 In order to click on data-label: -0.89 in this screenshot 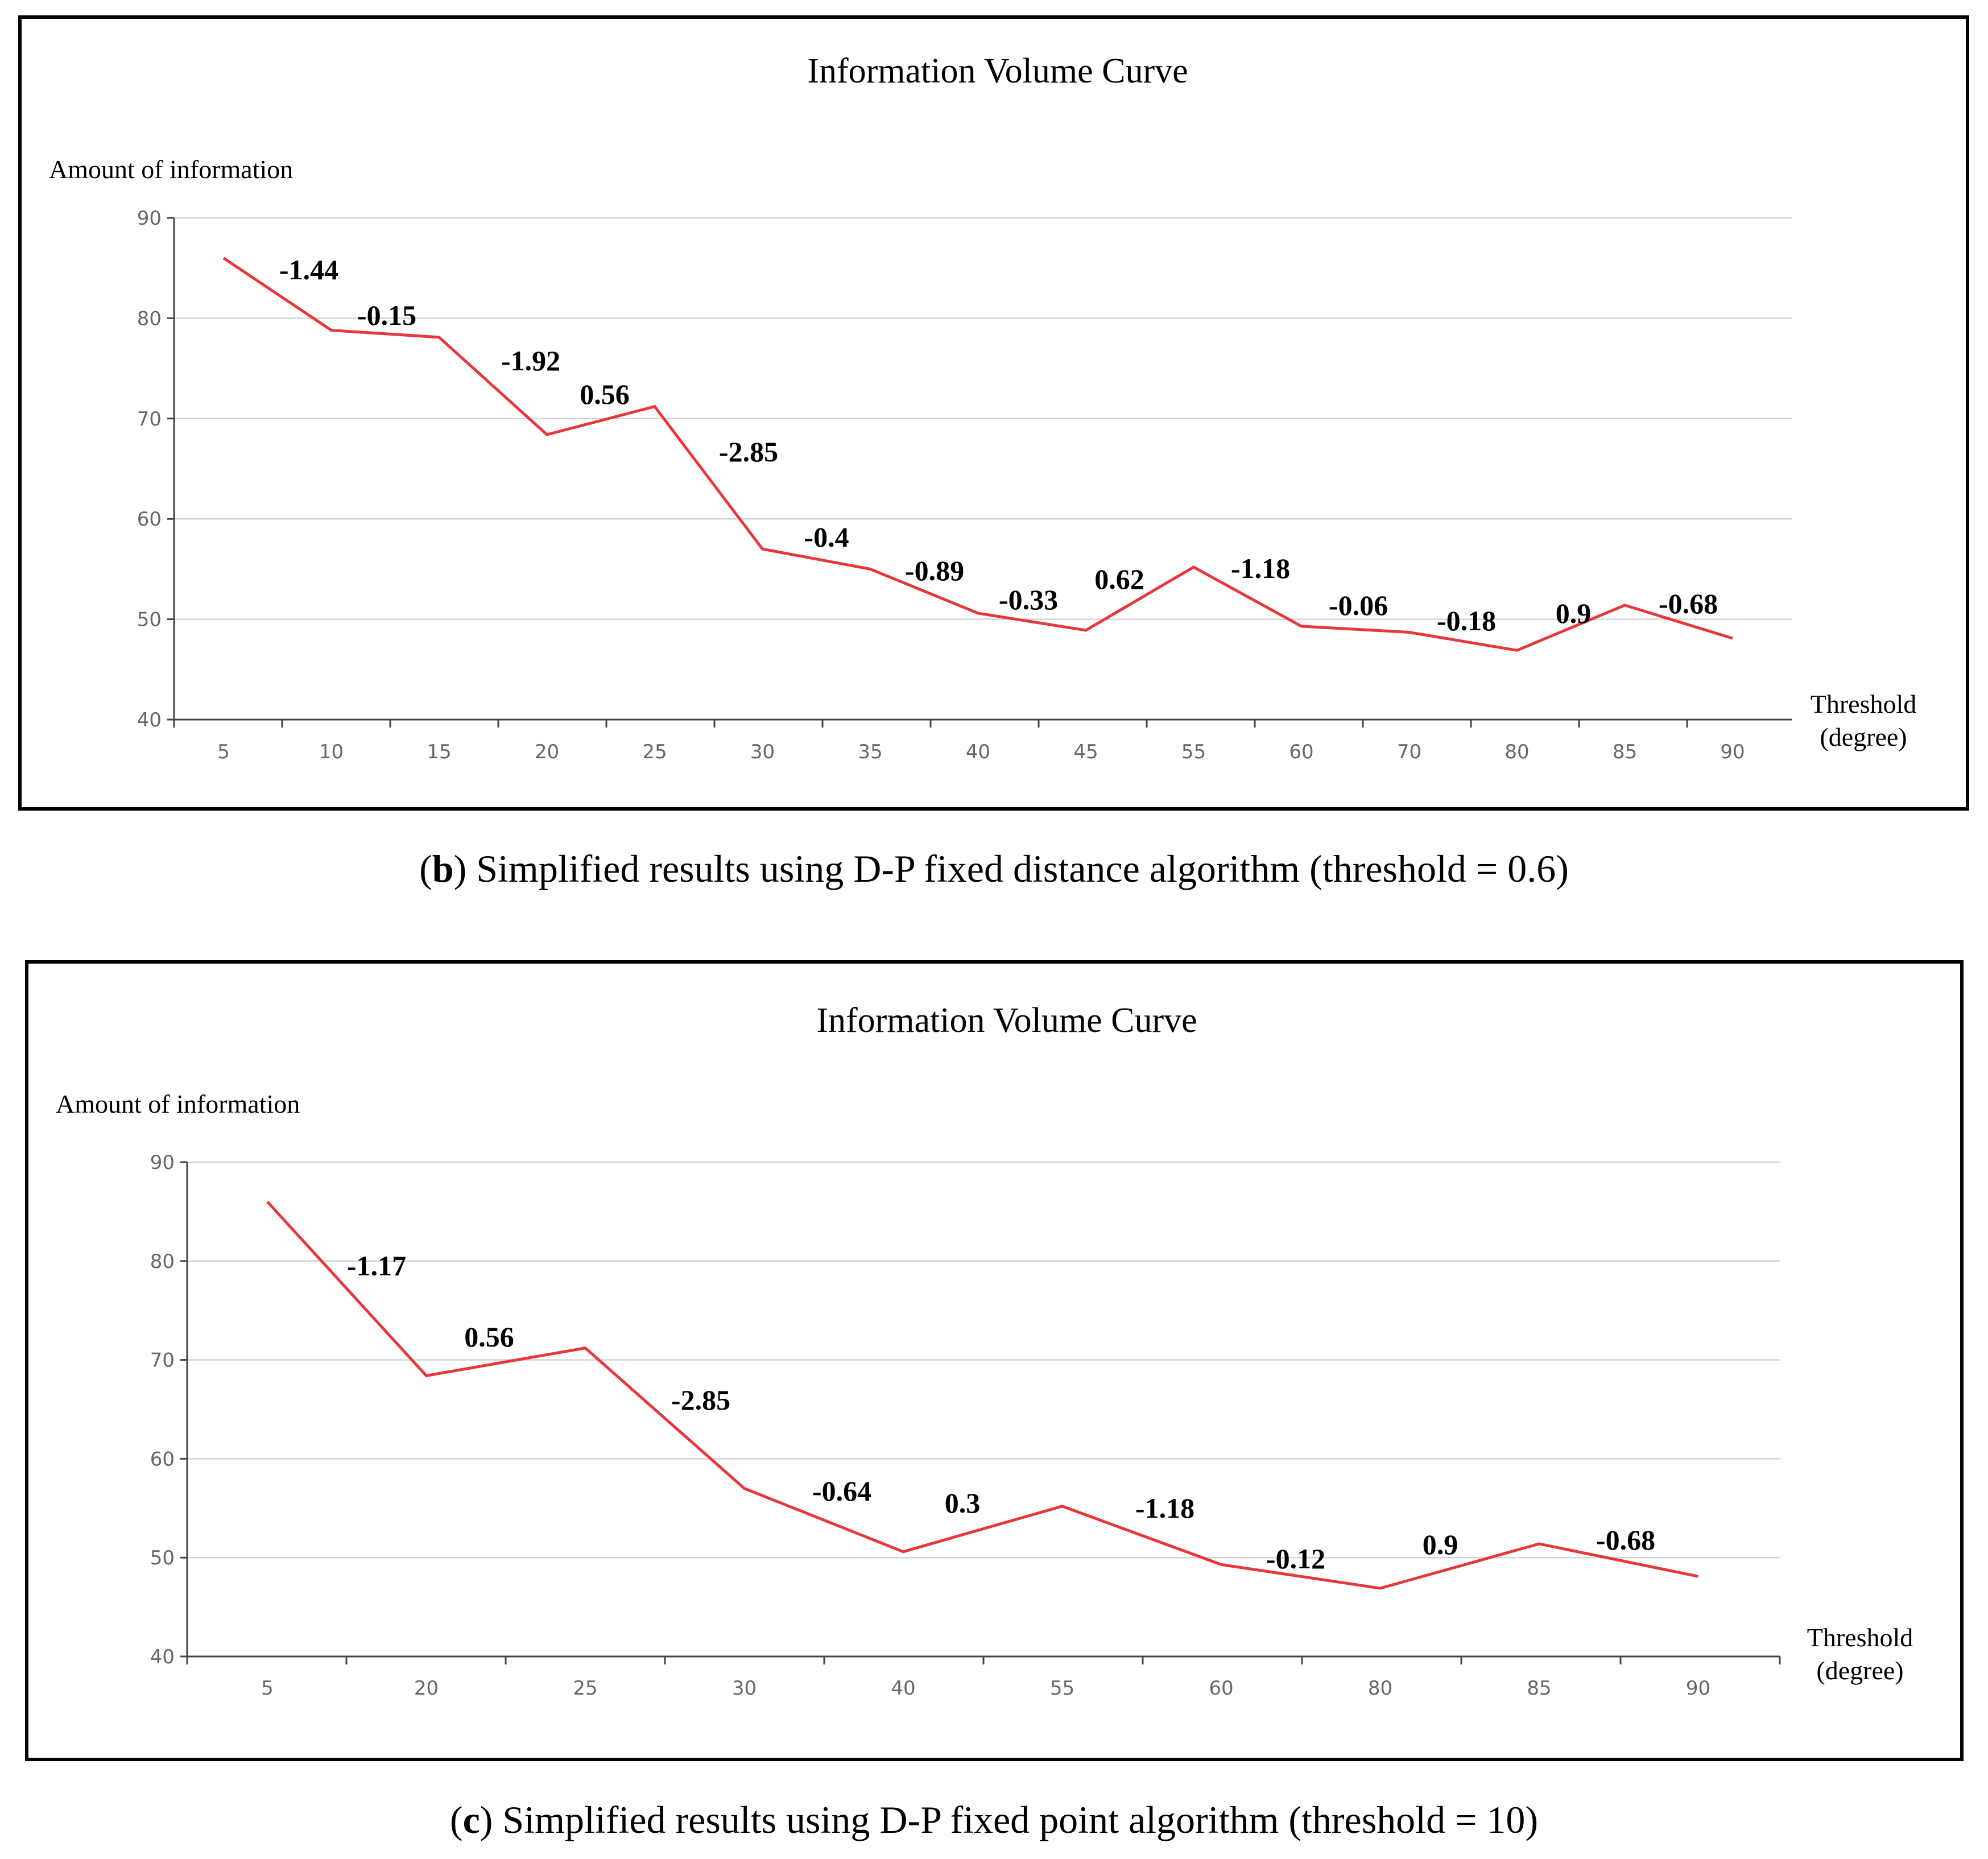, I will do `click(935, 570)`.